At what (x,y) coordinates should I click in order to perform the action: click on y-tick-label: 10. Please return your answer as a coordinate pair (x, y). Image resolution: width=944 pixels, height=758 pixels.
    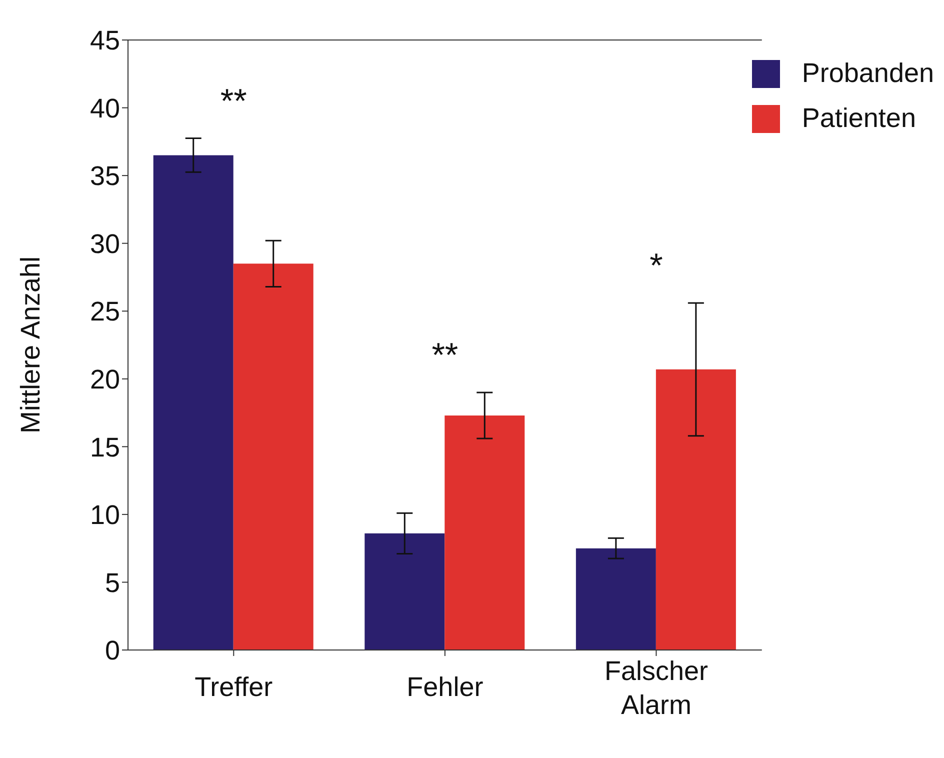
    Looking at the image, I should click on (105, 515).